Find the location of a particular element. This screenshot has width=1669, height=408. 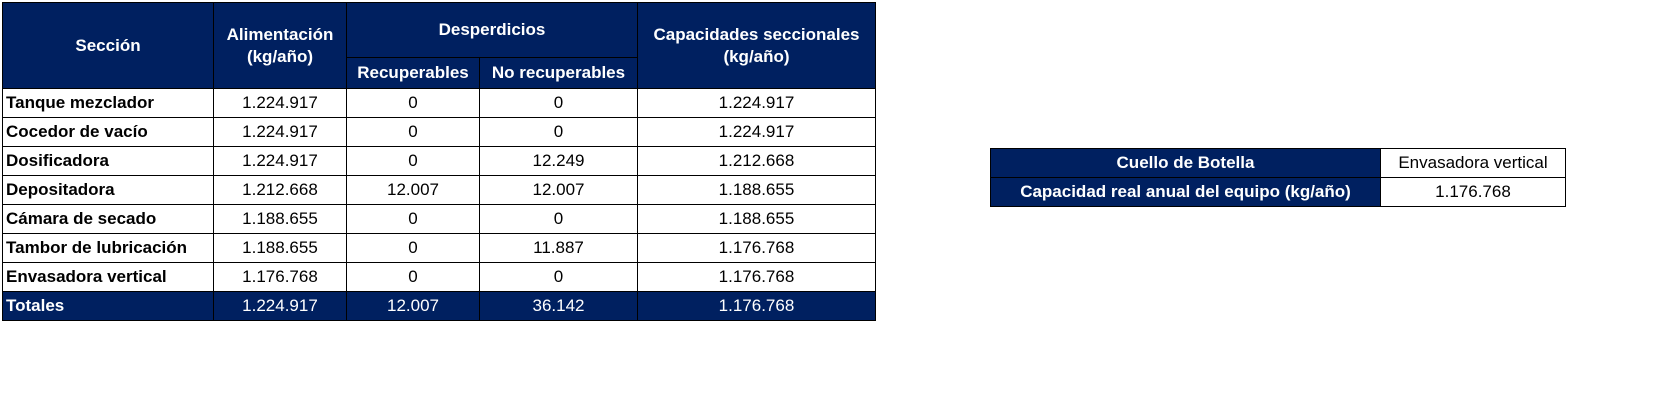

table-row: Envasadora vertical 1.176.768 0 0 1.176.768 is located at coordinates (439, 277).